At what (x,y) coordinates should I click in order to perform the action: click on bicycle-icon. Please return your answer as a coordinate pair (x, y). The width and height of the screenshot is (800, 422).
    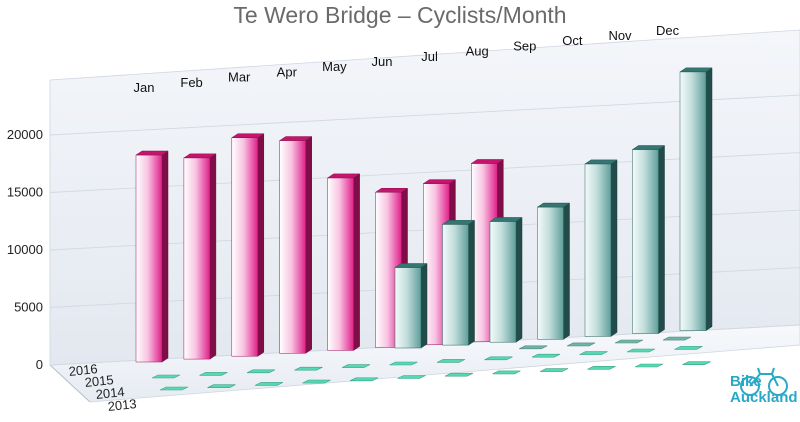
    Looking at the image, I should click on (764, 381).